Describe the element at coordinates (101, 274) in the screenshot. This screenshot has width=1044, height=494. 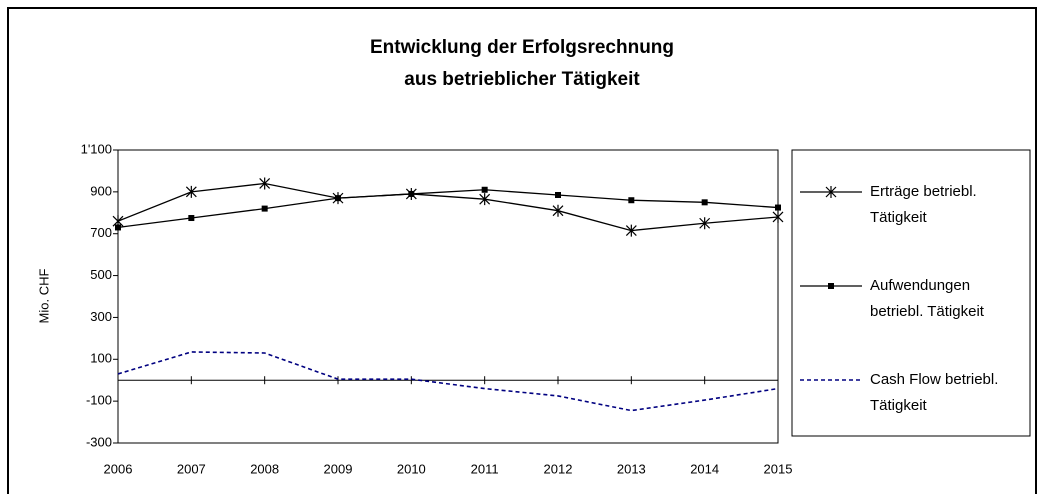
I see `y-tick-label: 500` at that location.